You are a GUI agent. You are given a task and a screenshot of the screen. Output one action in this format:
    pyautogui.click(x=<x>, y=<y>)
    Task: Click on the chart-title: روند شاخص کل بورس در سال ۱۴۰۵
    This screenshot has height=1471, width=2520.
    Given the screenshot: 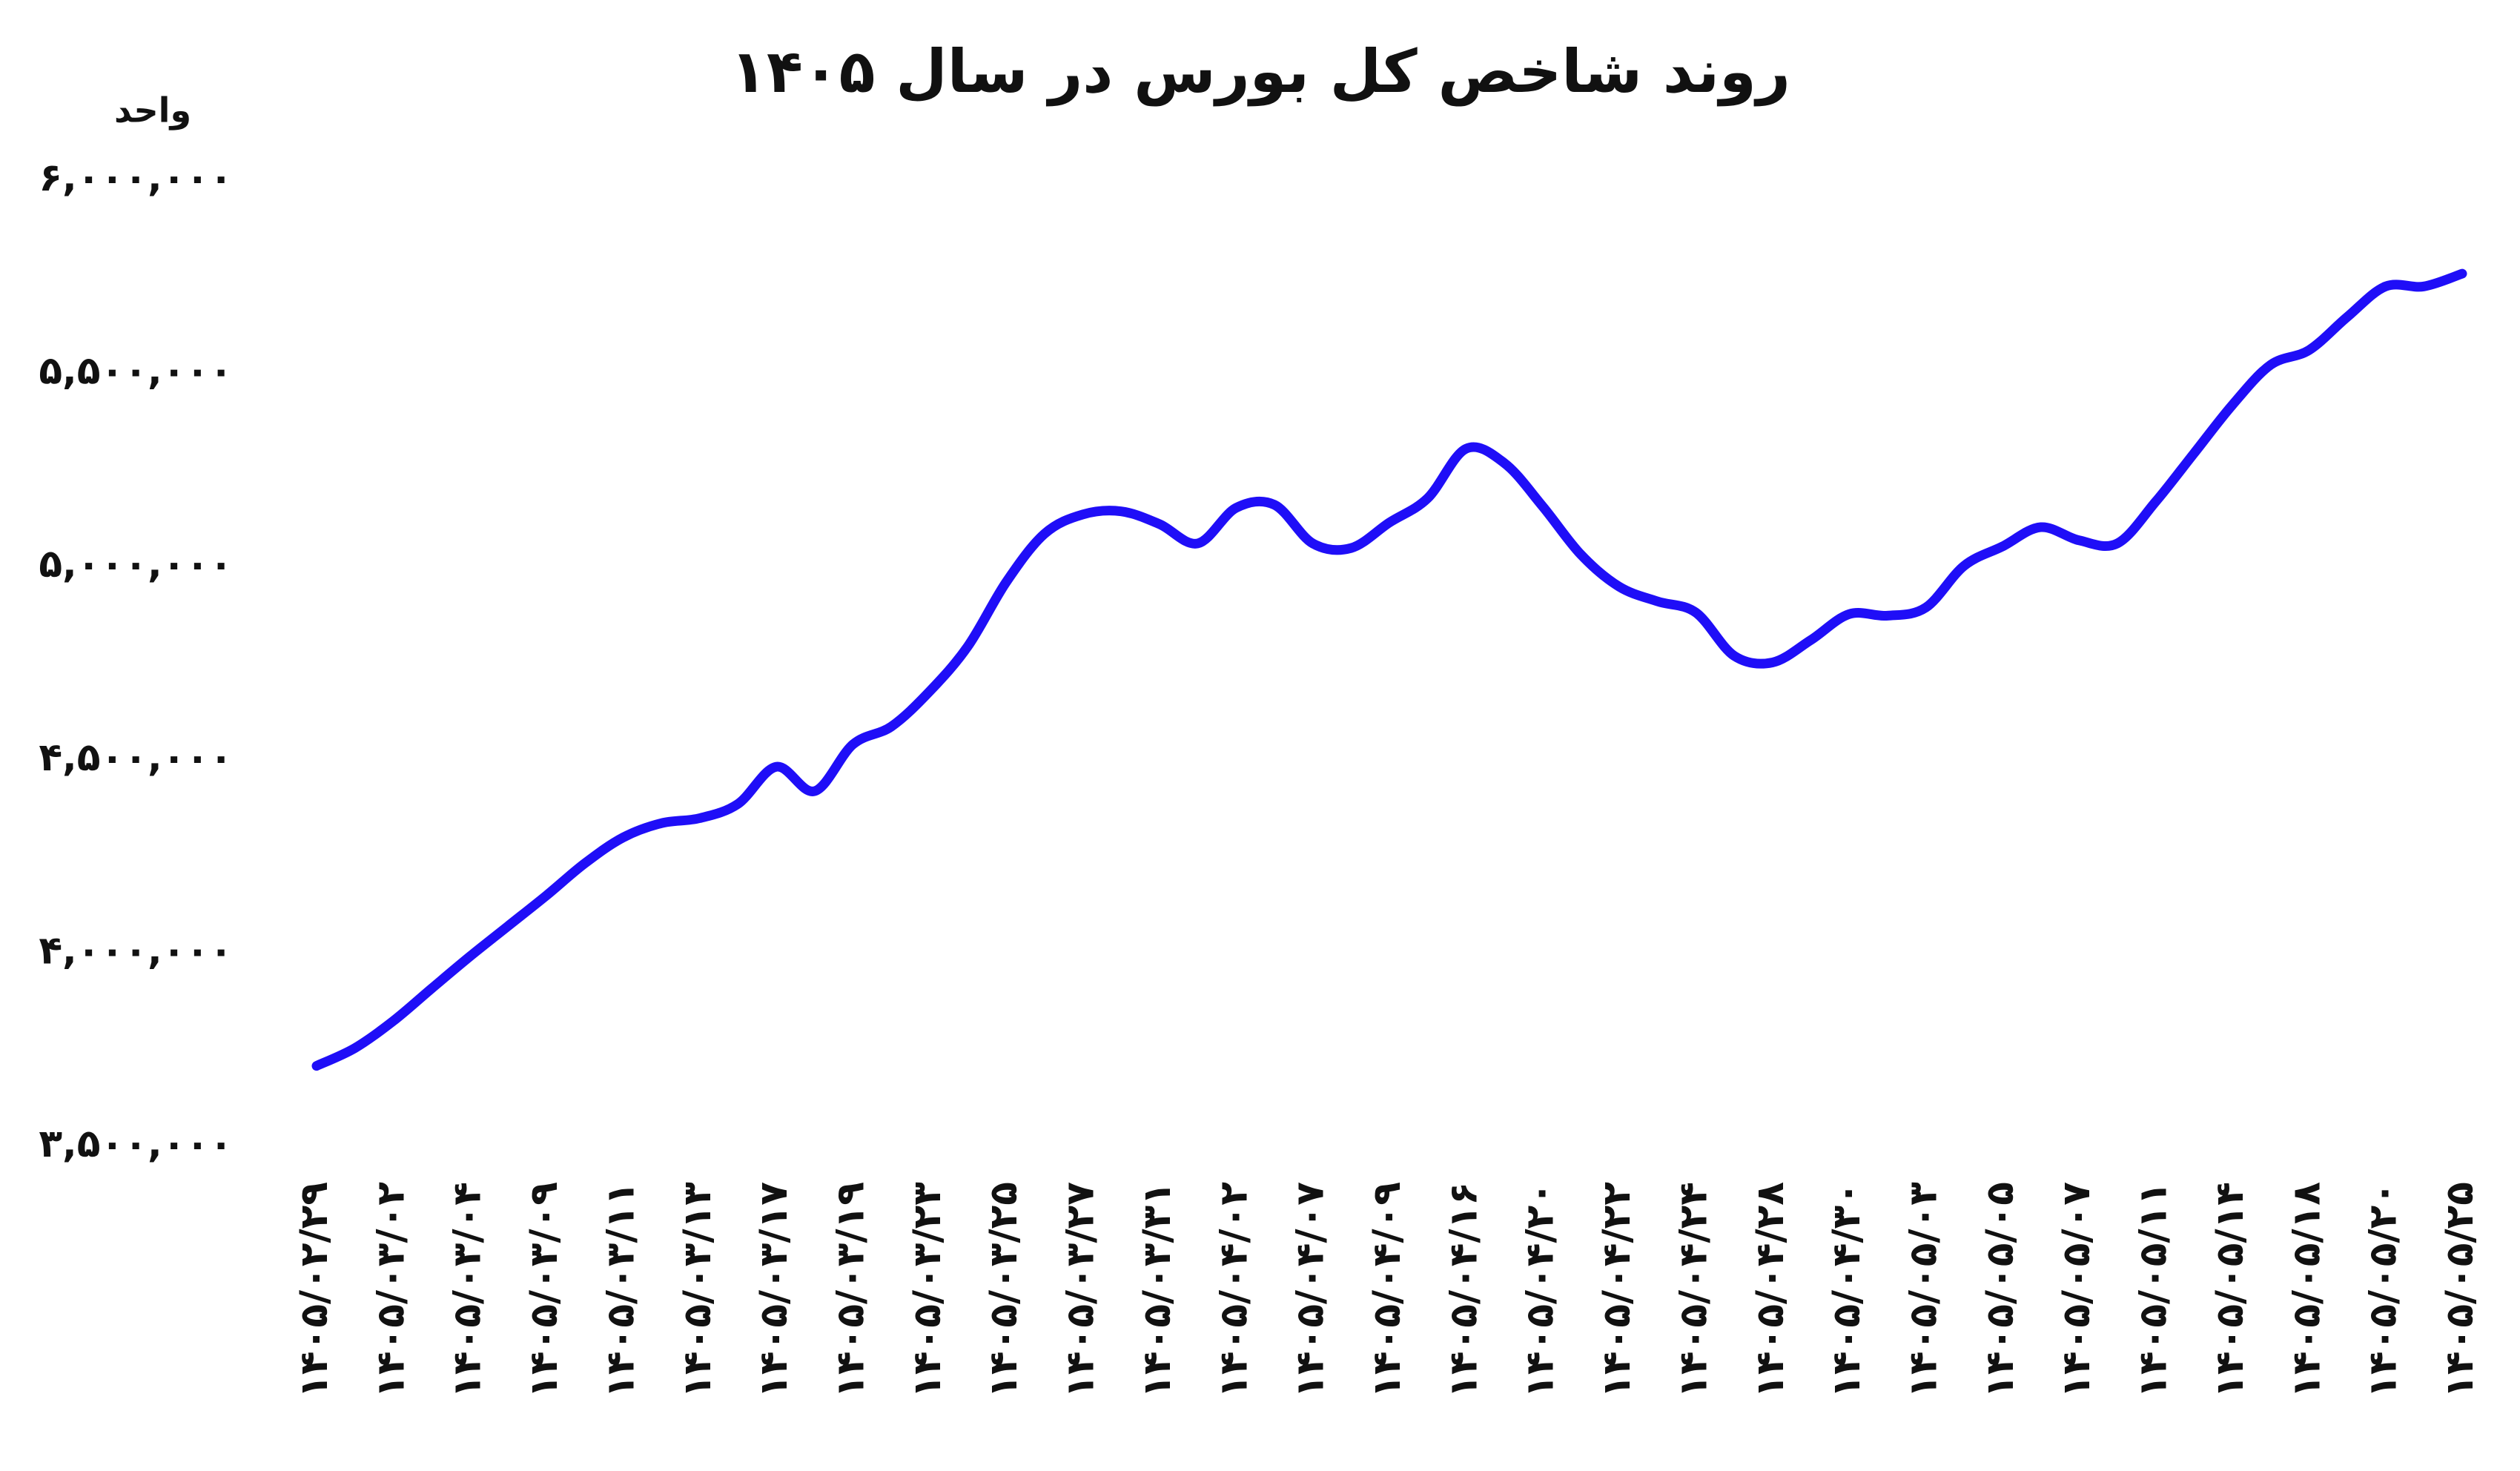 What is the action you would take?
    pyautogui.click(x=1260, y=72)
    